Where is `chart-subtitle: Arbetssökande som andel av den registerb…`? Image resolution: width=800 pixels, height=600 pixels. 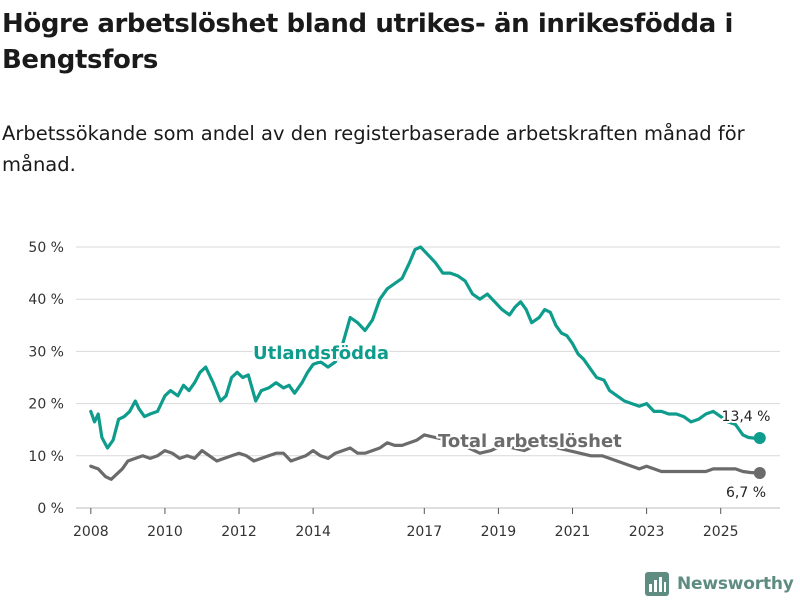 chart-subtitle: Arbetssökande som andel av den registerb… is located at coordinates (373, 149).